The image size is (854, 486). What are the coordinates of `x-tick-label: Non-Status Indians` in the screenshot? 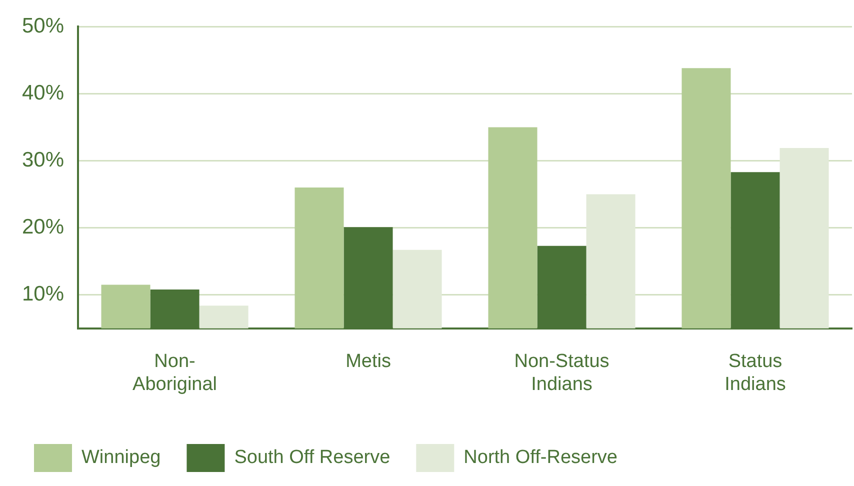 It's located at (562, 373).